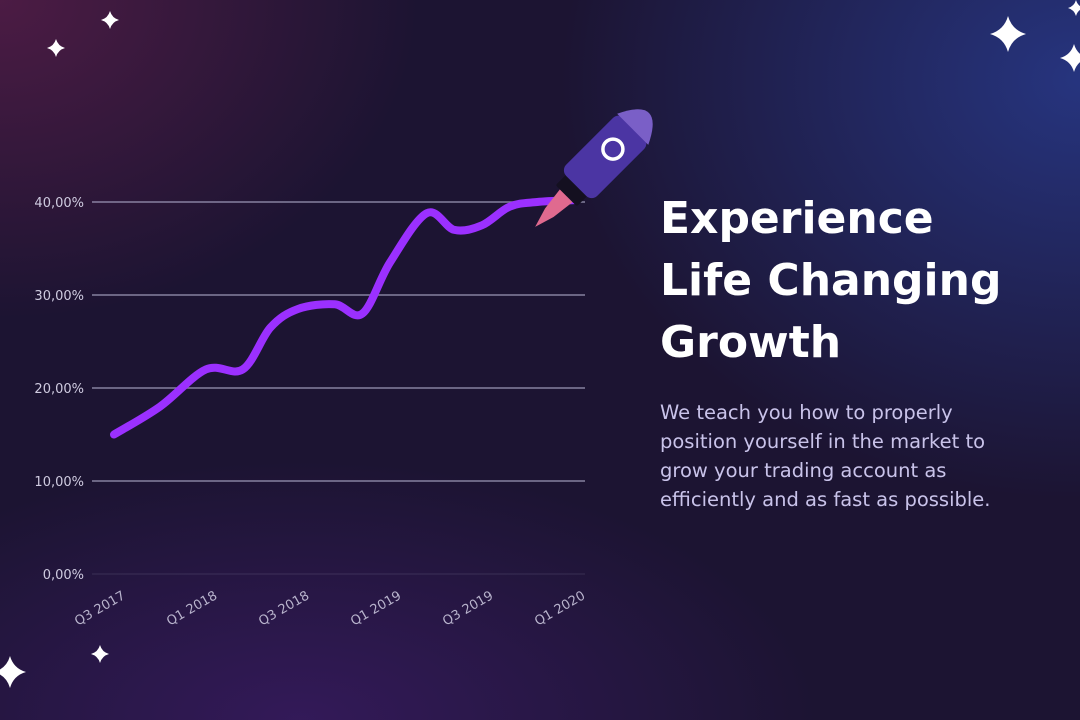 This screenshot has width=1080, height=720. I want to click on y-tick-label: 0,00%, so click(63, 575).